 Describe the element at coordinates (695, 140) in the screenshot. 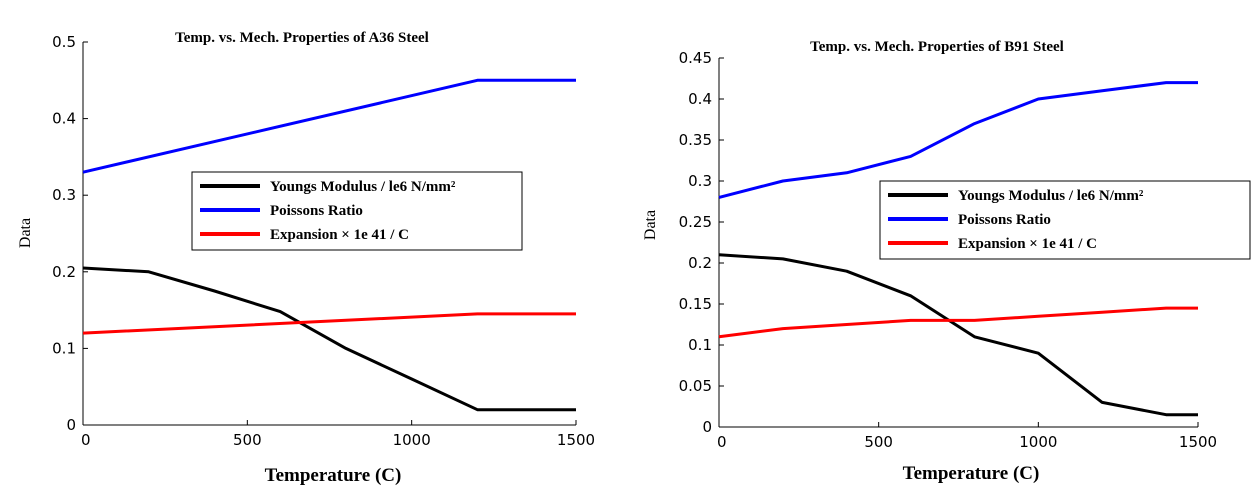

I see `y-tick-label: 0.35` at that location.